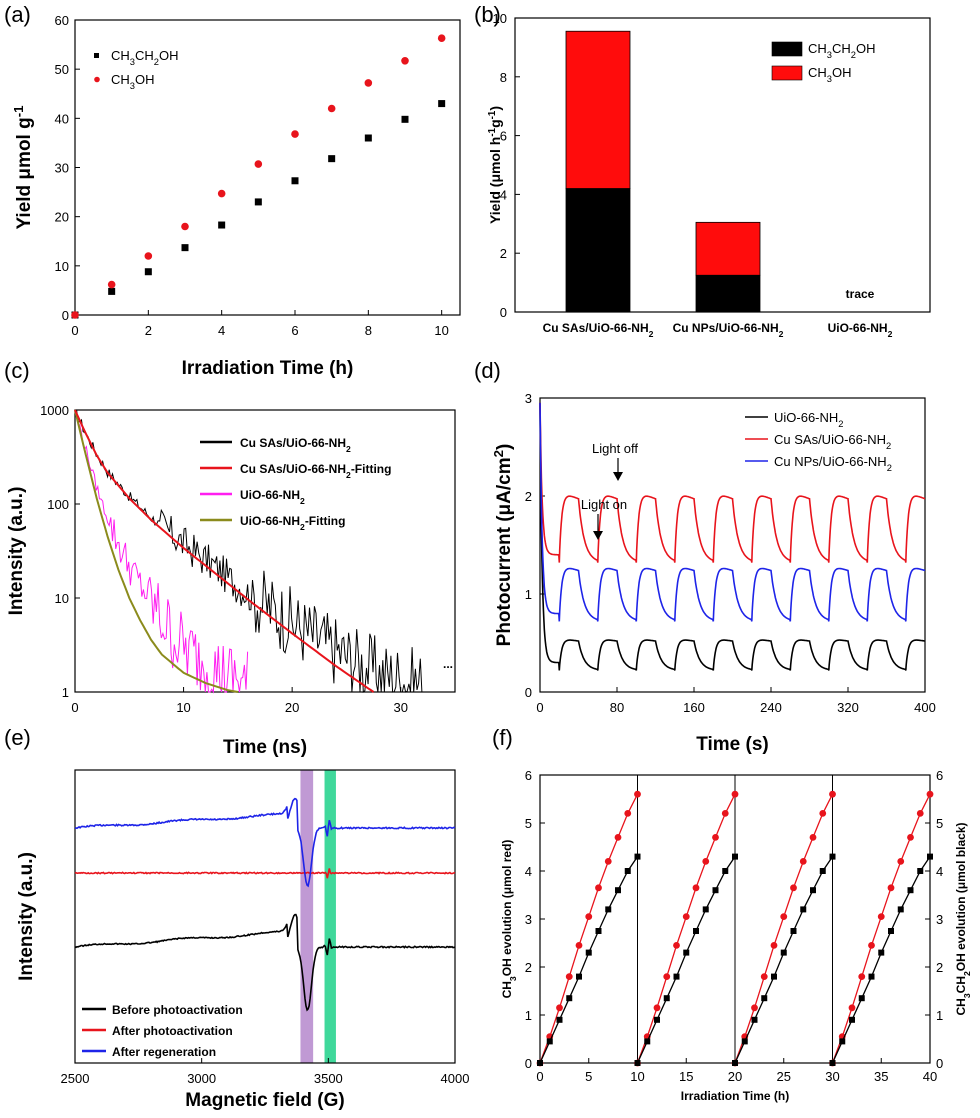 This screenshot has width=980, height=1118. What do you see at coordinates (292, 707) in the screenshot?
I see `c-x-tick-label: 20` at bounding box center [292, 707].